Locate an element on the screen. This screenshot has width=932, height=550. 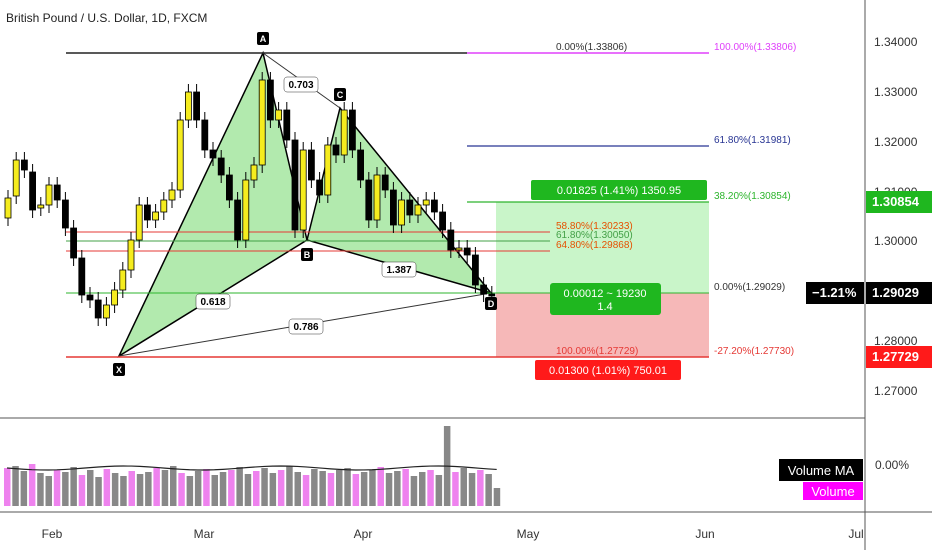
point-d-label: D is located at coordinates (491, 304).